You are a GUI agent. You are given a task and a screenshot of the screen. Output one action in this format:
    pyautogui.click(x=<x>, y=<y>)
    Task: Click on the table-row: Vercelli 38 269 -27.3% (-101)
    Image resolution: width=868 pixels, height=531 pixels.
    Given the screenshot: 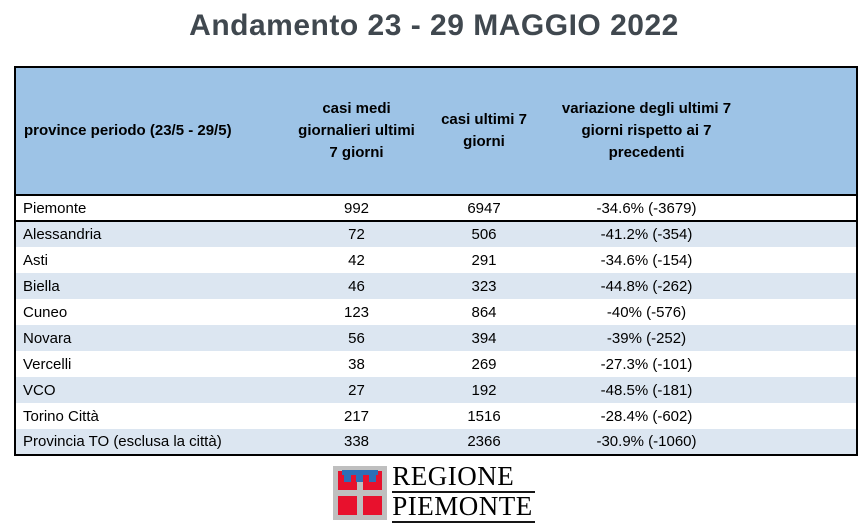 What is the action you would take?
    pyautogui.click(x=436, y=364)
    